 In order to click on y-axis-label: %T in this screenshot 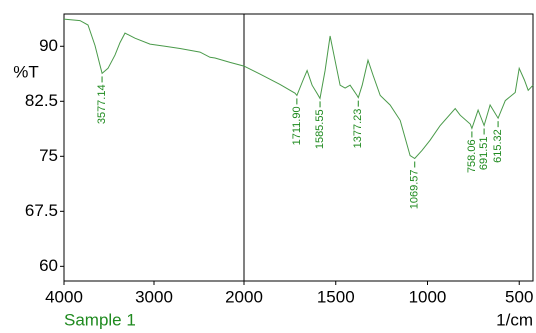, I will do `click(26, 71)`.